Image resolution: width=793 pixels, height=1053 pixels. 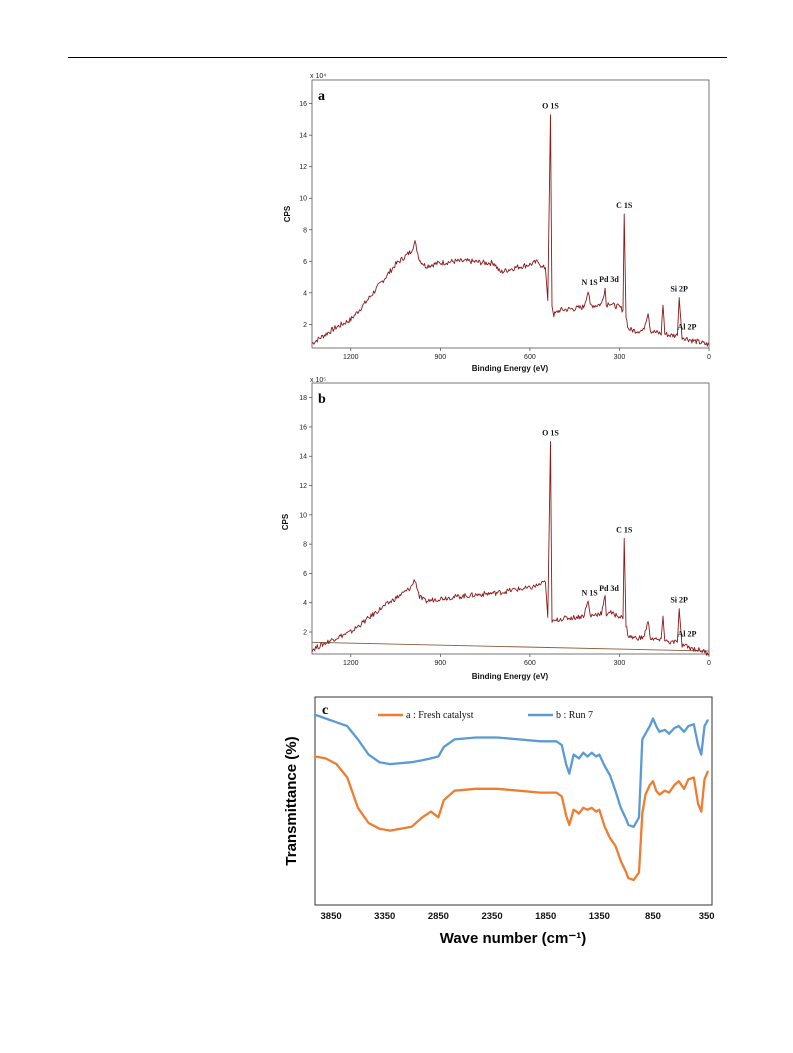 I want to click on panel-b-background-line, so click(x=510, y=646).